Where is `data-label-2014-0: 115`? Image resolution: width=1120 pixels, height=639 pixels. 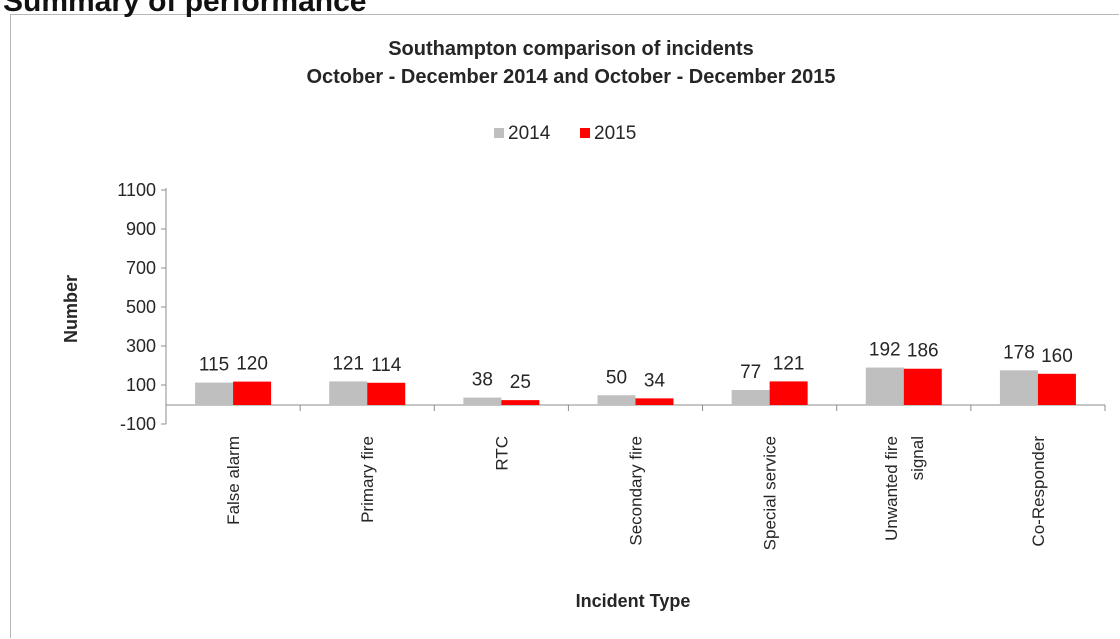
data-label-2014-0: 115 is located at coordinates (214, 365).